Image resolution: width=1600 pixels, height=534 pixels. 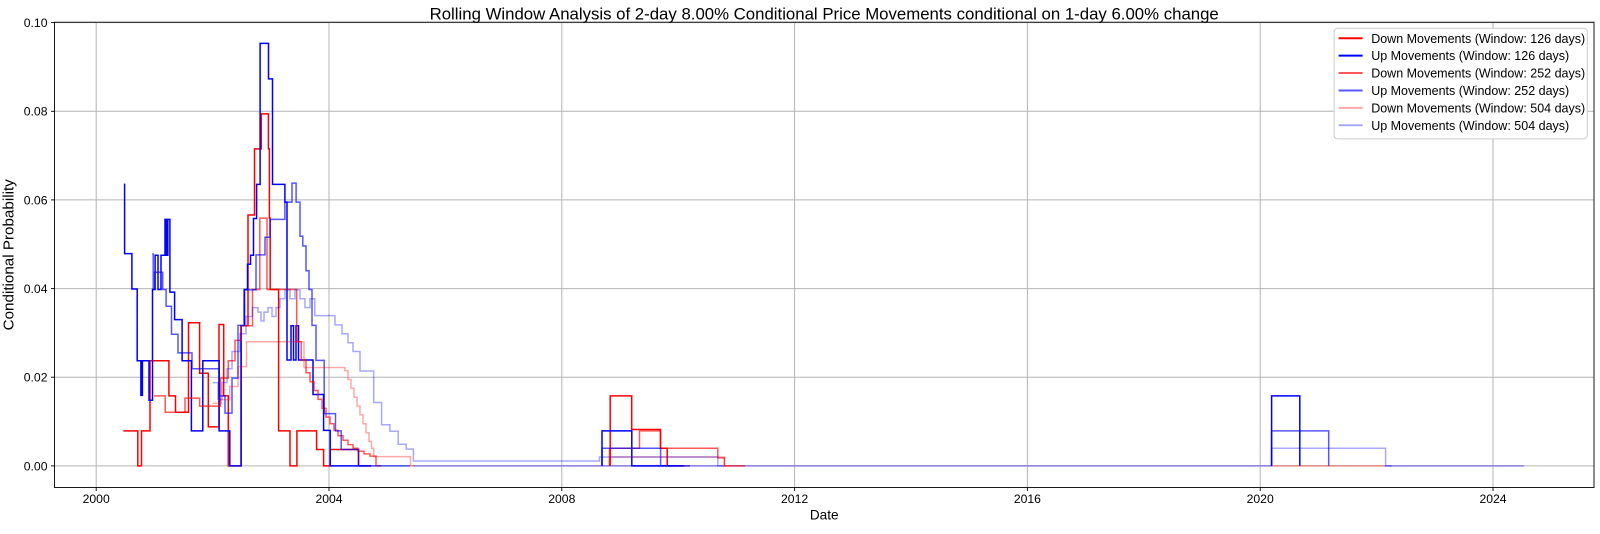 I want to click on svg-text: 2000, so click(x=96, y=499).